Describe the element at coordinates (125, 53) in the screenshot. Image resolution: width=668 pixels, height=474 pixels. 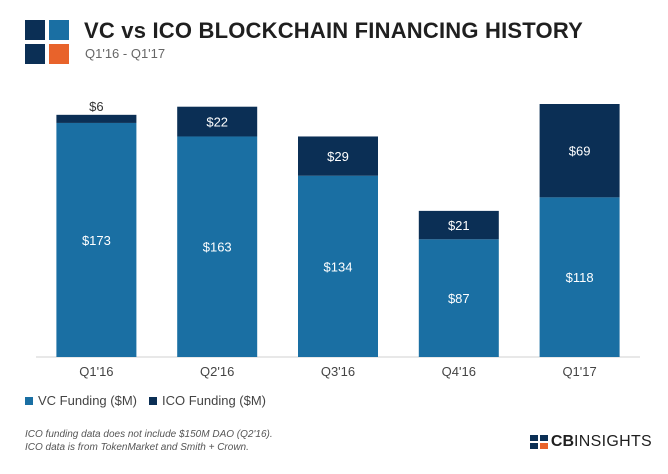
I see `chart-subtitle: Q1'16 - Q1'17` at that location.